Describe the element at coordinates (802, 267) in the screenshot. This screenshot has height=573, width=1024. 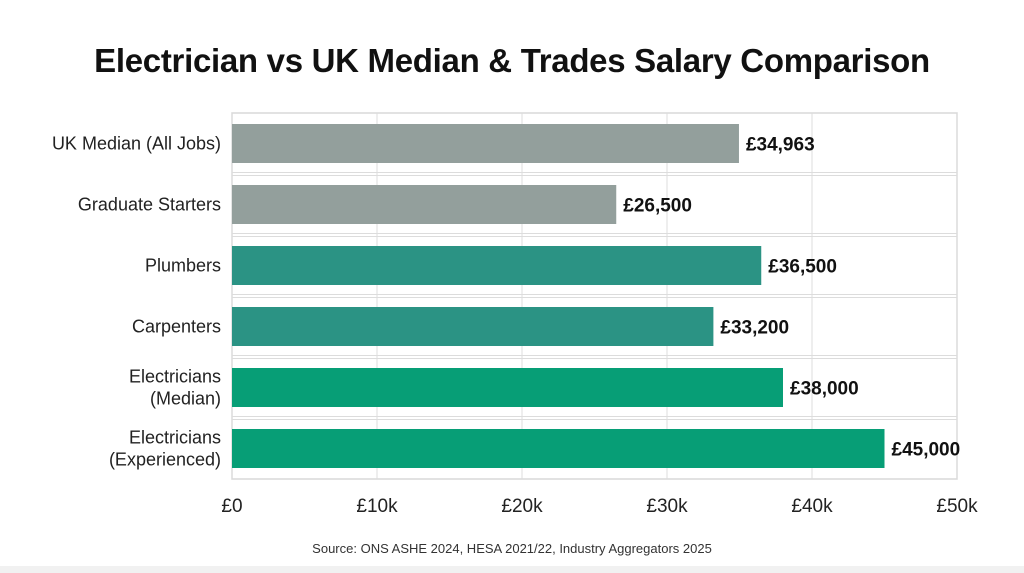
I see `data-label: £36,500` at that location.